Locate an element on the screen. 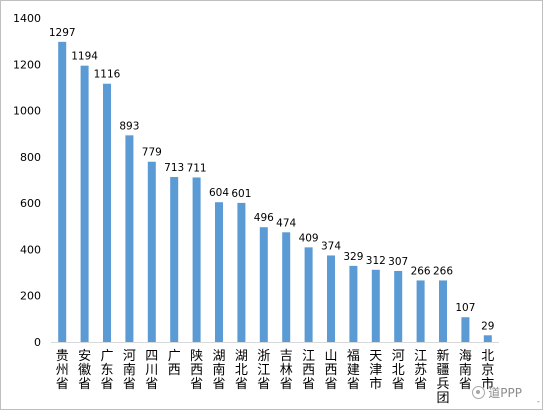 The width and height of the screenshot is (543, 410). category-label-8: 湖南省 is located at coordinates (218, 370).